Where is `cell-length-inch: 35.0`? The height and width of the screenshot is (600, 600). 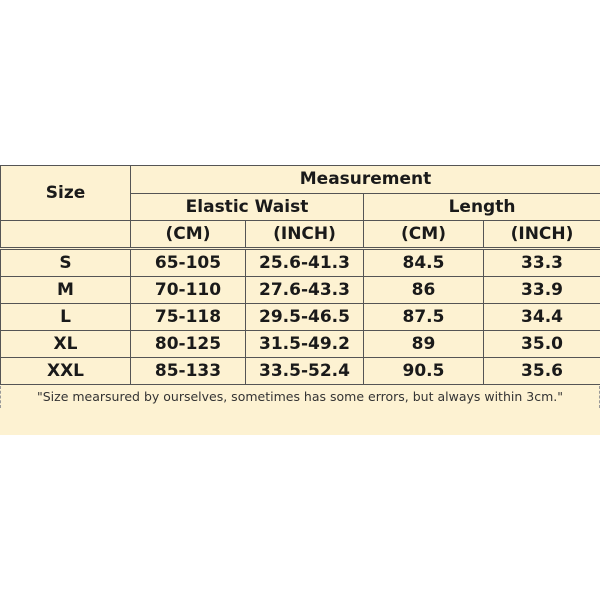 cell-length-inch: 35.0 is located at coordinates (541, 344).